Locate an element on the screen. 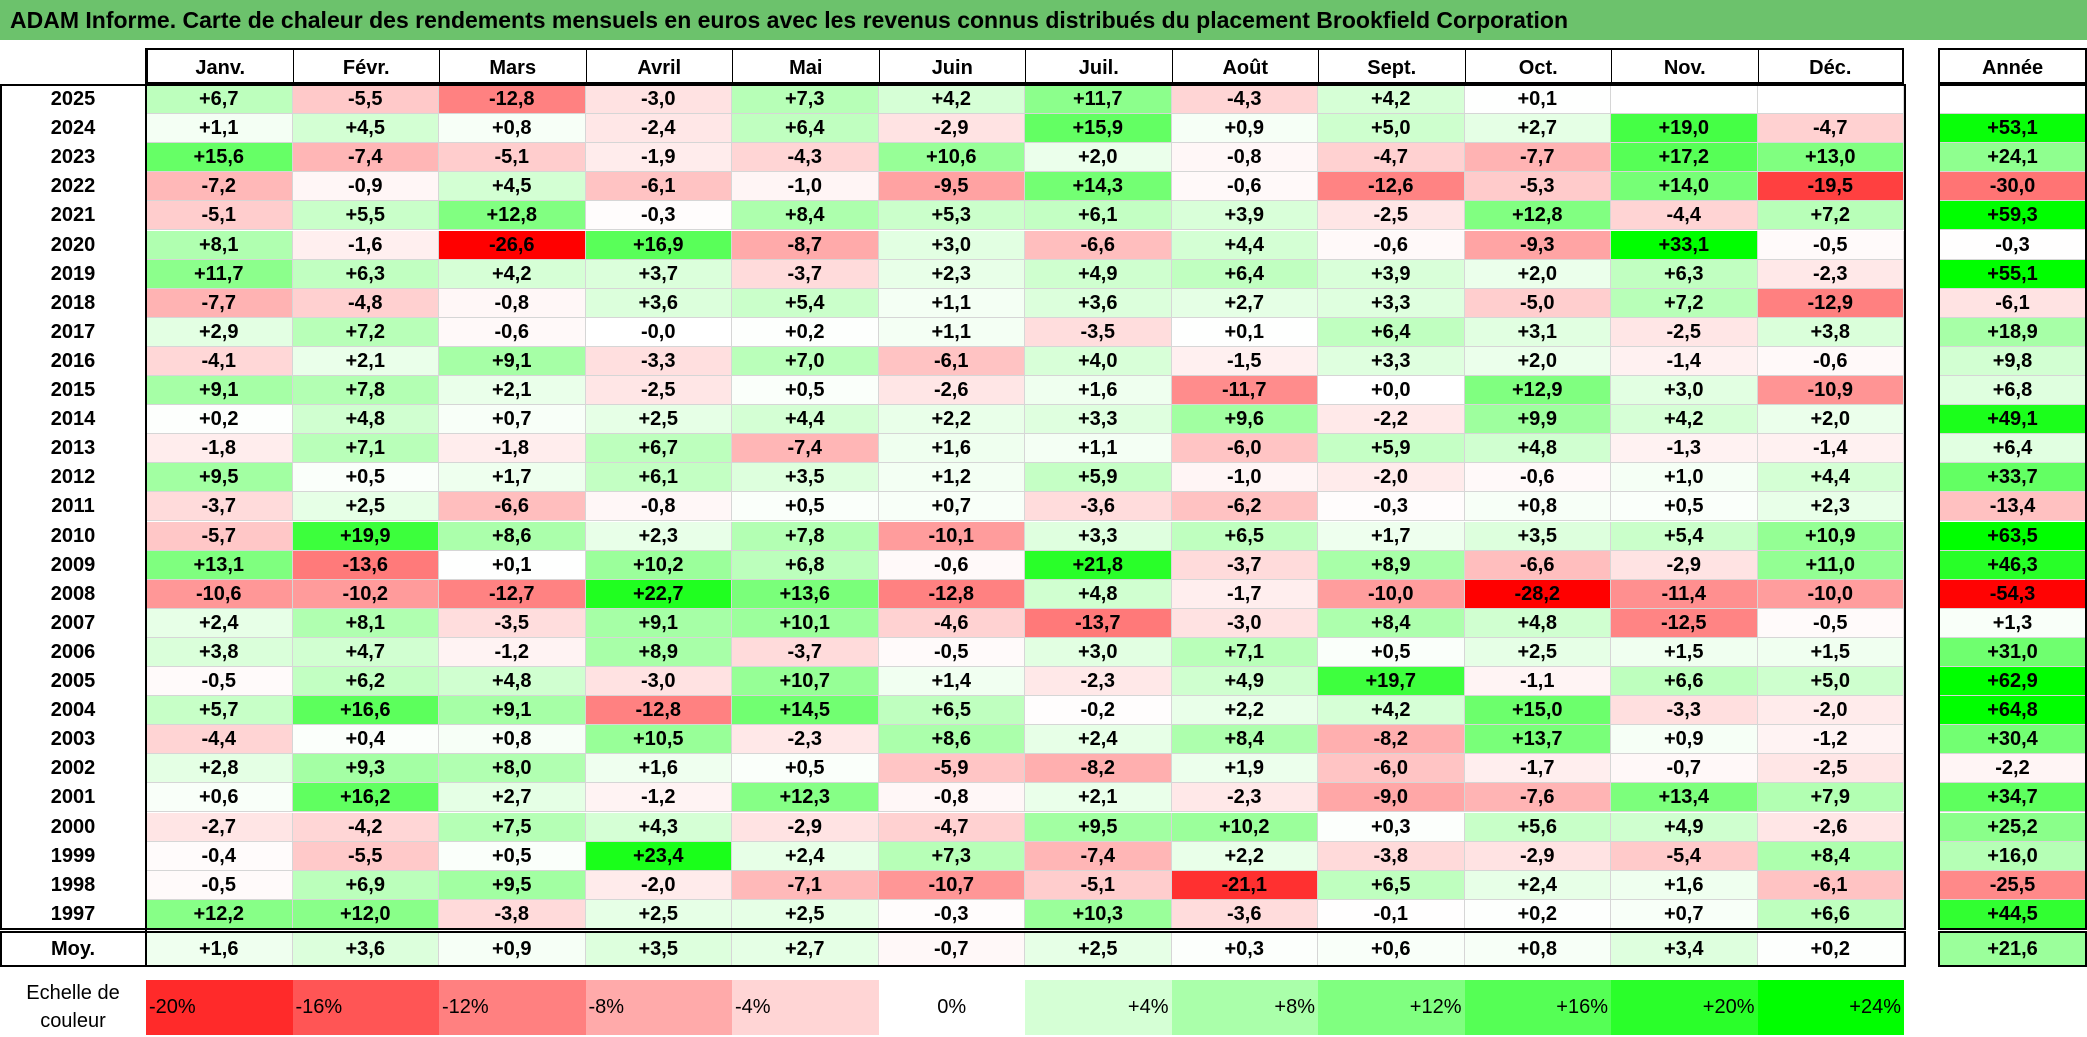 The width and height of the screenshot is (2087, 1037). annual-cell: +53,1 is located at coordinates (2012, 129).